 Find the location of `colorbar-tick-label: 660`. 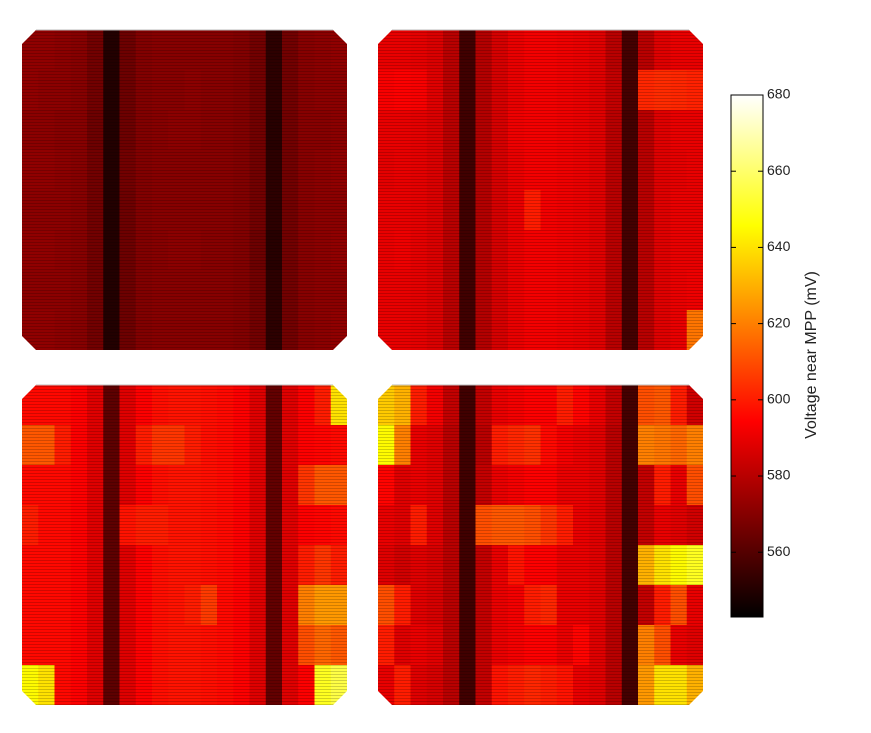

colorbar-tick-label: 660 is located at coordinates (779, 170).